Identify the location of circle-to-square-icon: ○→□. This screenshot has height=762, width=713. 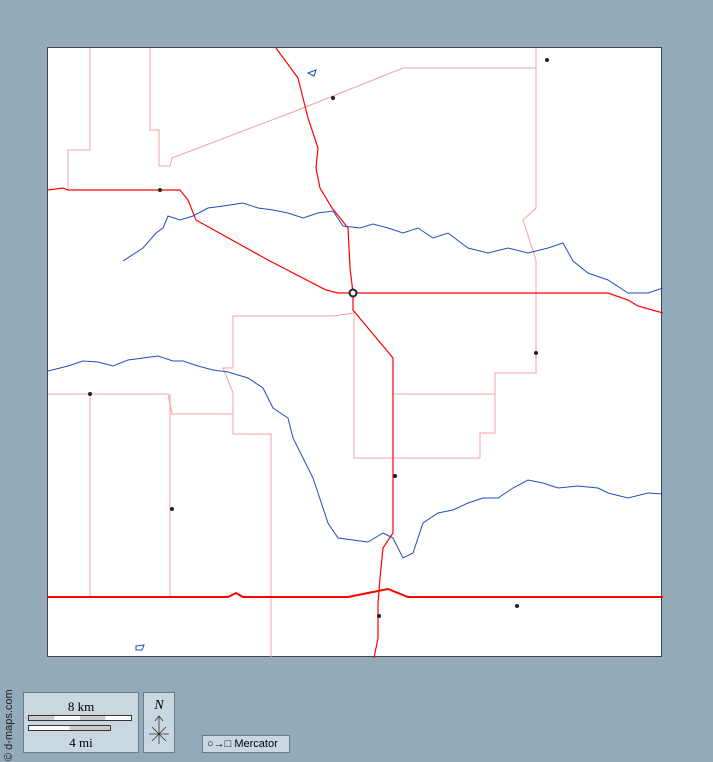
(219, 744).